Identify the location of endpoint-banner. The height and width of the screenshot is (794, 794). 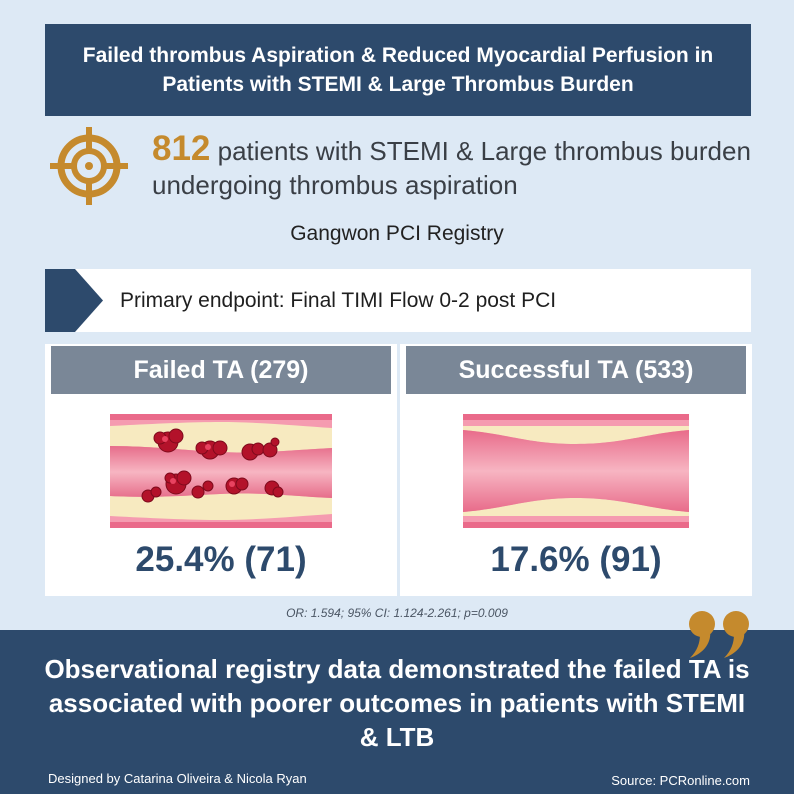
(398, 300).